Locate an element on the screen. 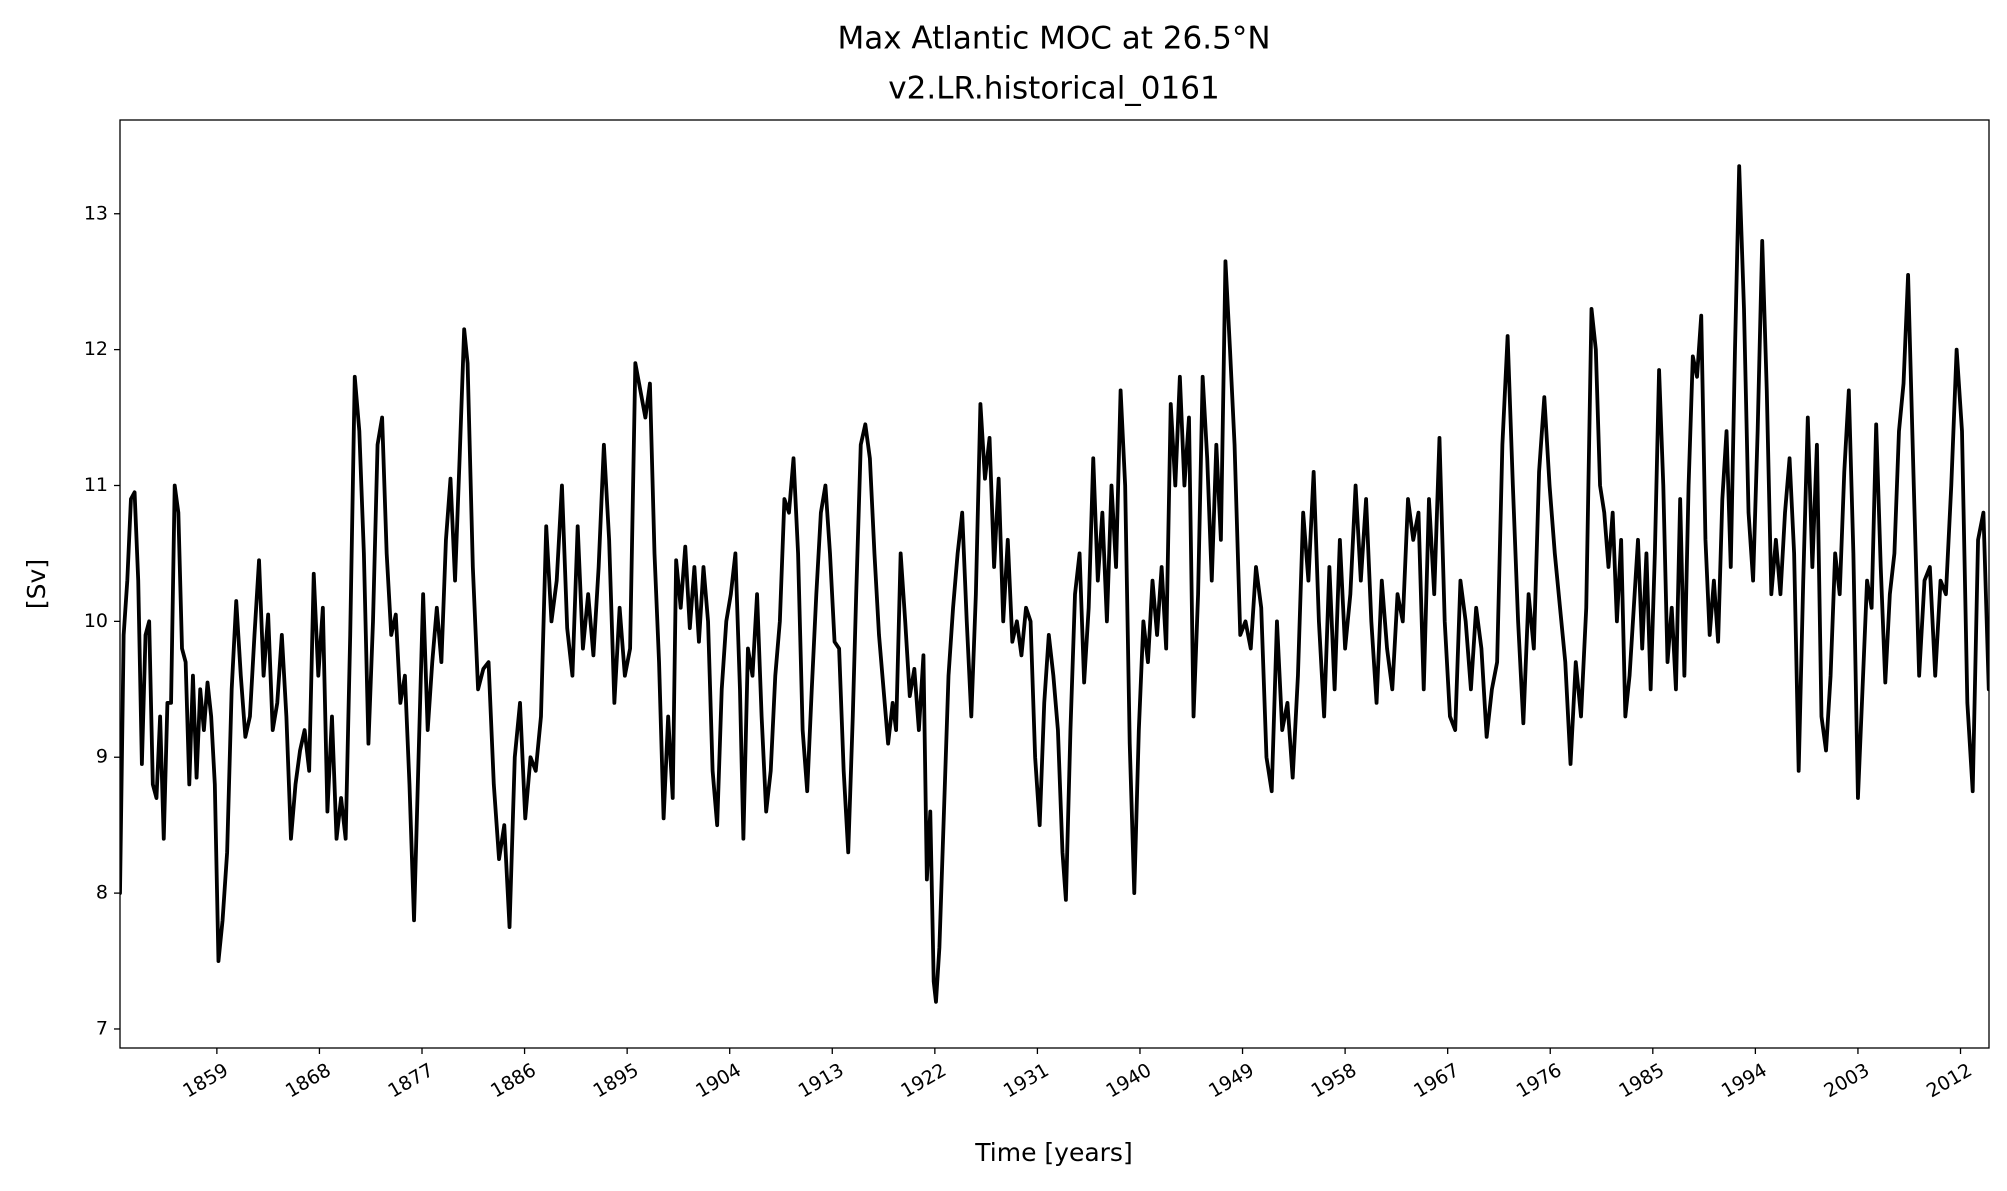  y-axis-label: [Sv] is located at coordinates (36, 584).